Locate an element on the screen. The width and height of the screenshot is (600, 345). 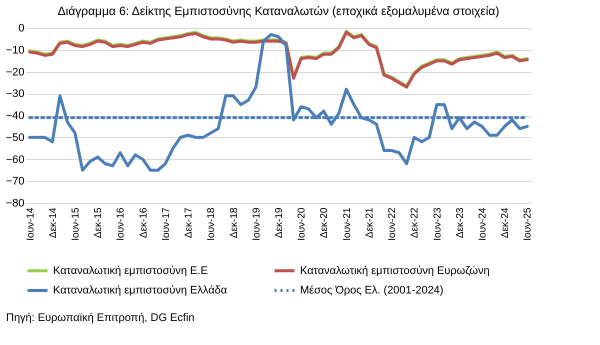
y-tick-label: −30 is located at coordinates (15, 94).